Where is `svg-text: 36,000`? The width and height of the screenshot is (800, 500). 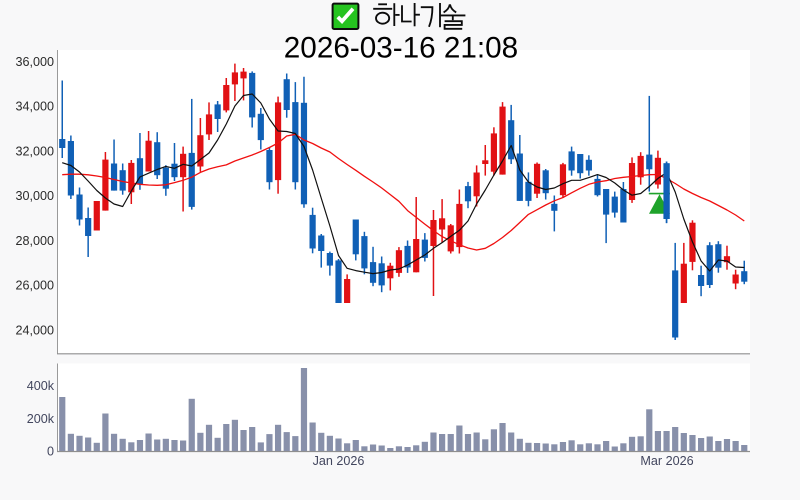 svg-text: 36,000 is located at coordinates (34, 62).